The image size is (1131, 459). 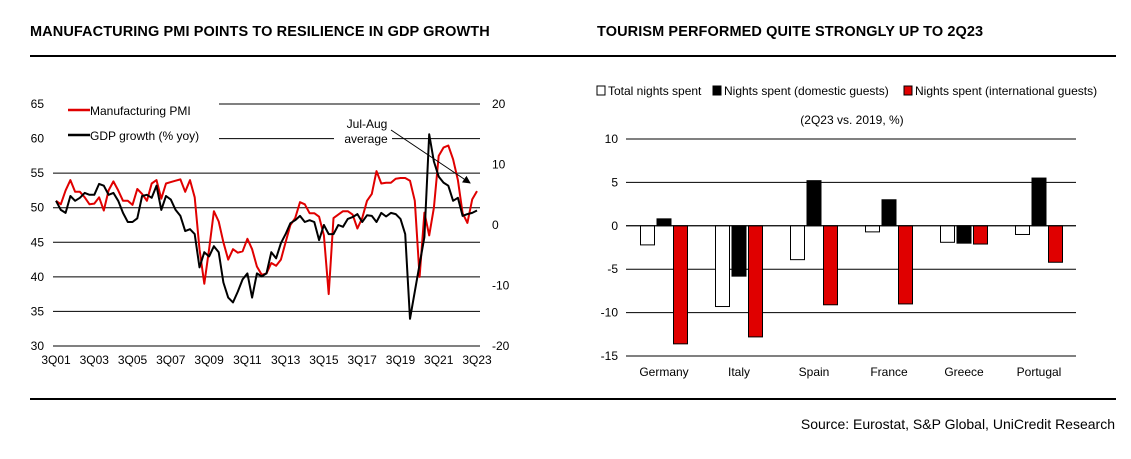 I want to click on left-y-tick: 60, so click(x=38, y=139).